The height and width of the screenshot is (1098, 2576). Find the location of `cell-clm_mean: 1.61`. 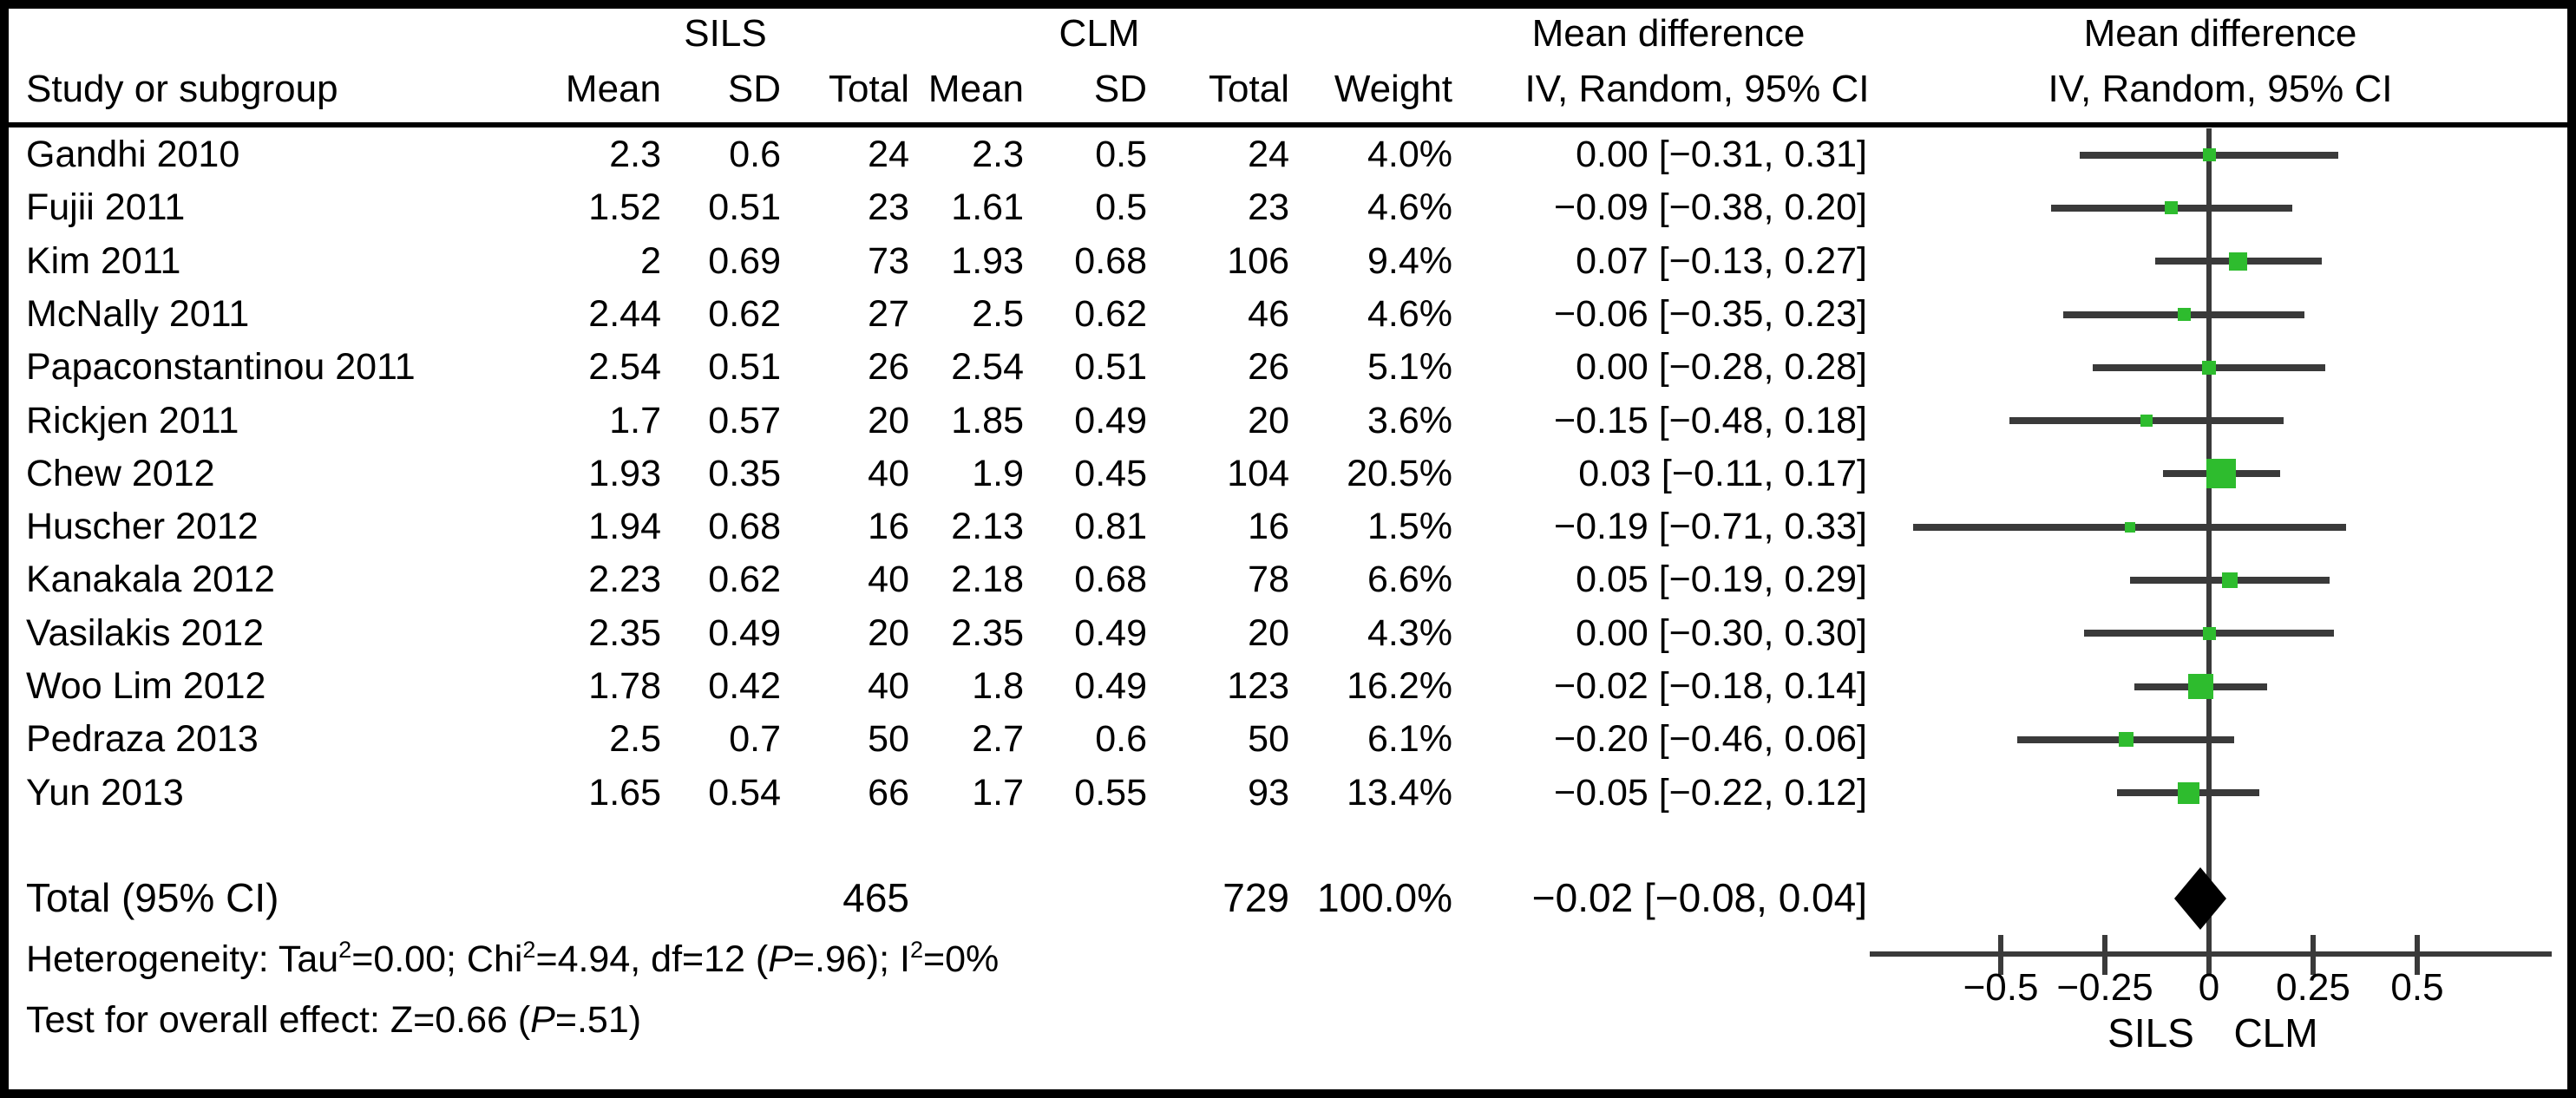

cell-clm_mean: 1.61 is located at coordinates (987, 207).